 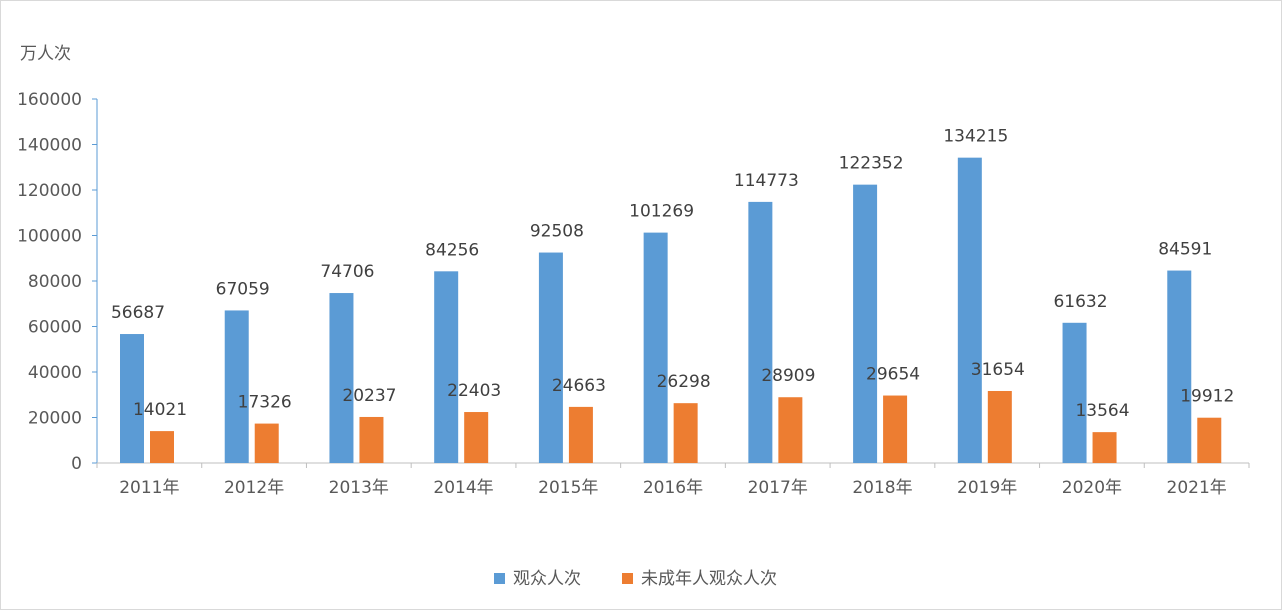 I want to click on legend-label: 未成年人观众人次, so click(x=709, y=579).